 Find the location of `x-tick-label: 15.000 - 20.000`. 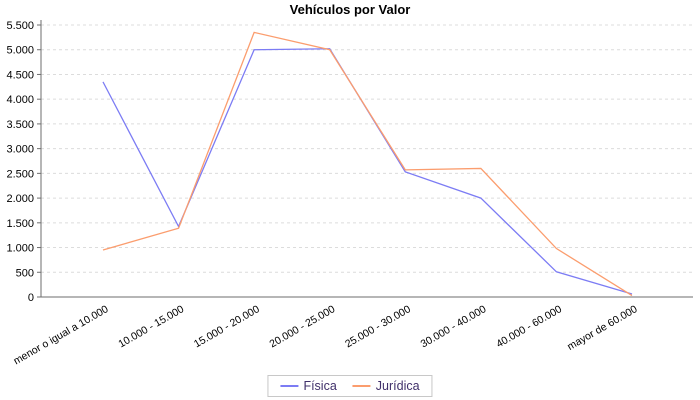

x-tick-label: 15.000 - 20.000 is located at coordinates (227, 326).